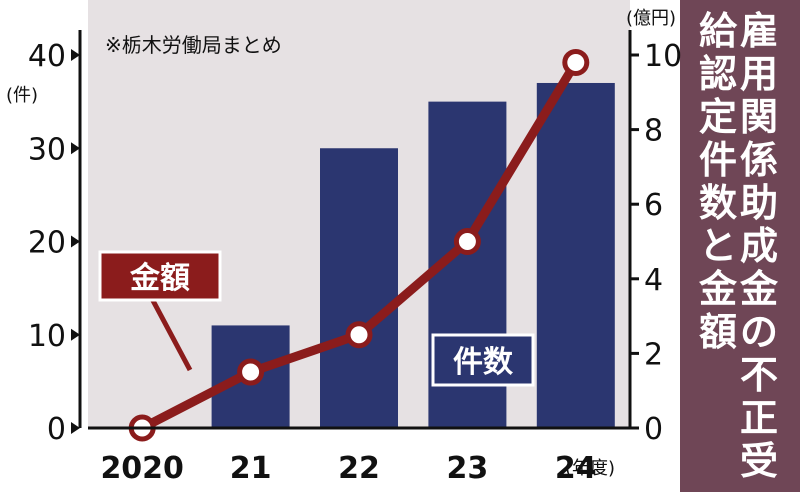  I want to click on legend-amount-label: 金額, so click(159, 278).